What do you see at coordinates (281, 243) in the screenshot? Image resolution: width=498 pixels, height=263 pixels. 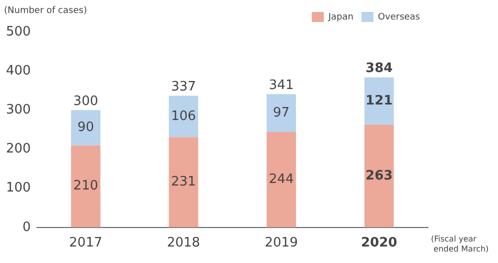 I see `x-tick-label: 2019` at bounding box center [281, 243].